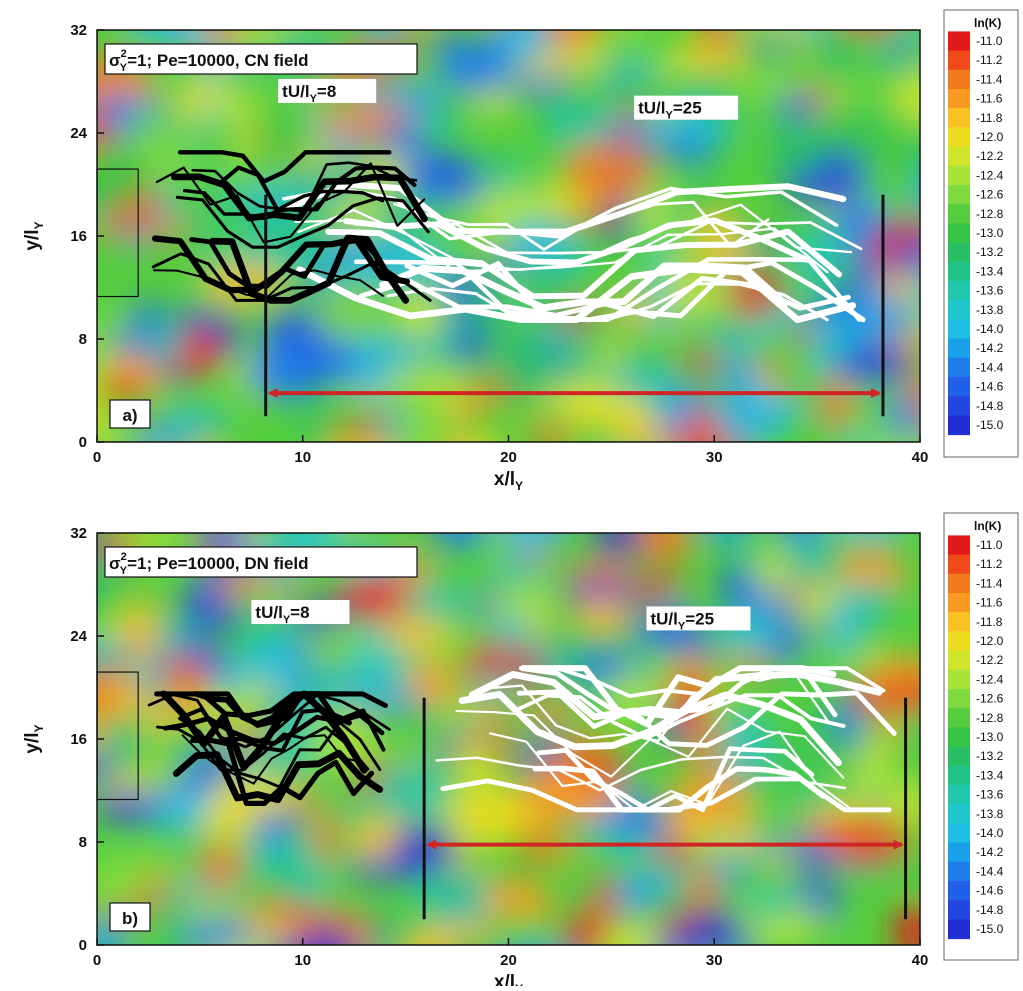 This screenshot has height=991, width=1023. I want to click on panel-label-box, so click(130, 414).